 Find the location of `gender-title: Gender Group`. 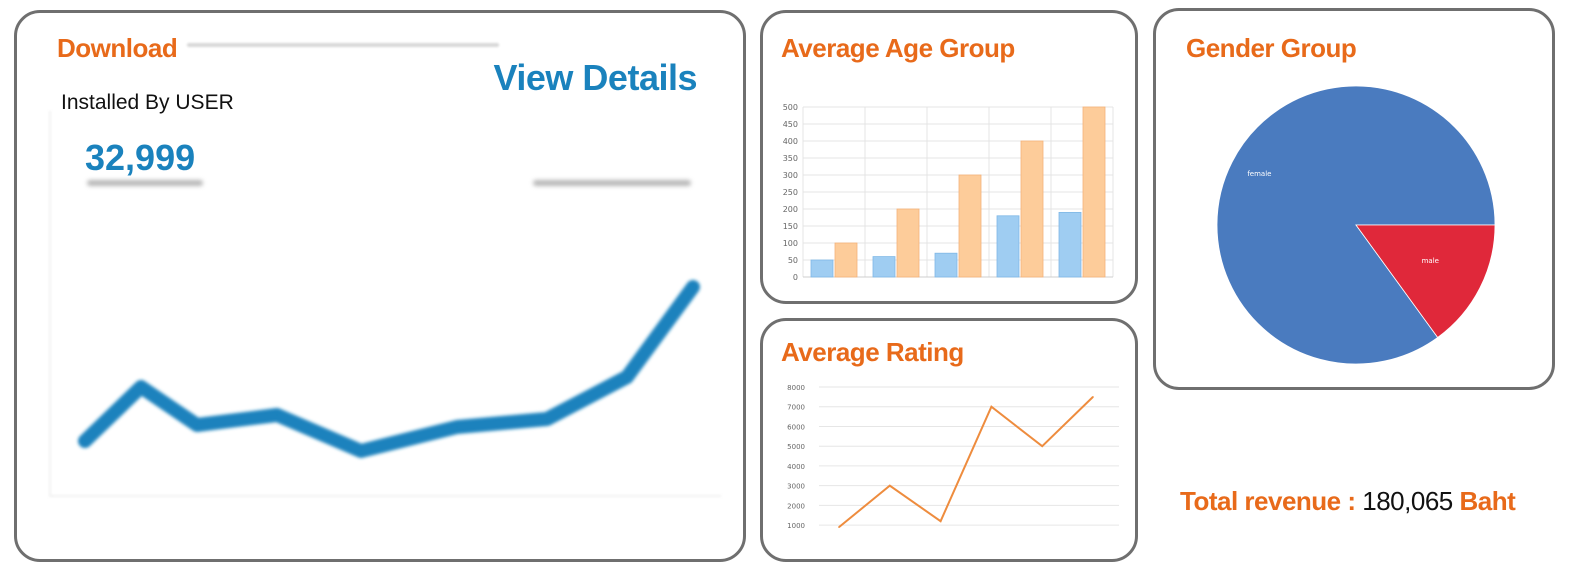

gender-title: Gender Group is located at coordinates (1271, 48).